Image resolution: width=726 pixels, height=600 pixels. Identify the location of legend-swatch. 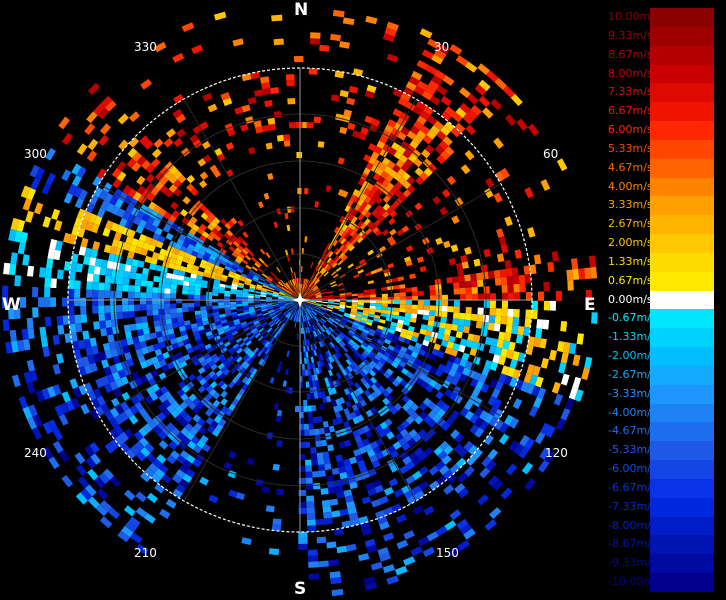
(682, 319).